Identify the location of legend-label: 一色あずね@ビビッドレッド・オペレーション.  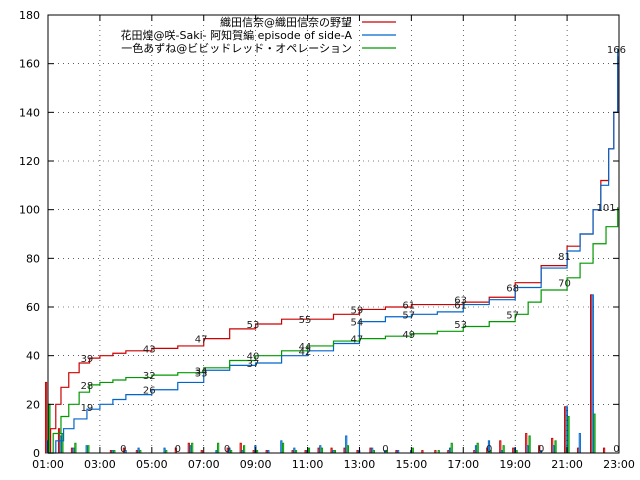
(236, 48).